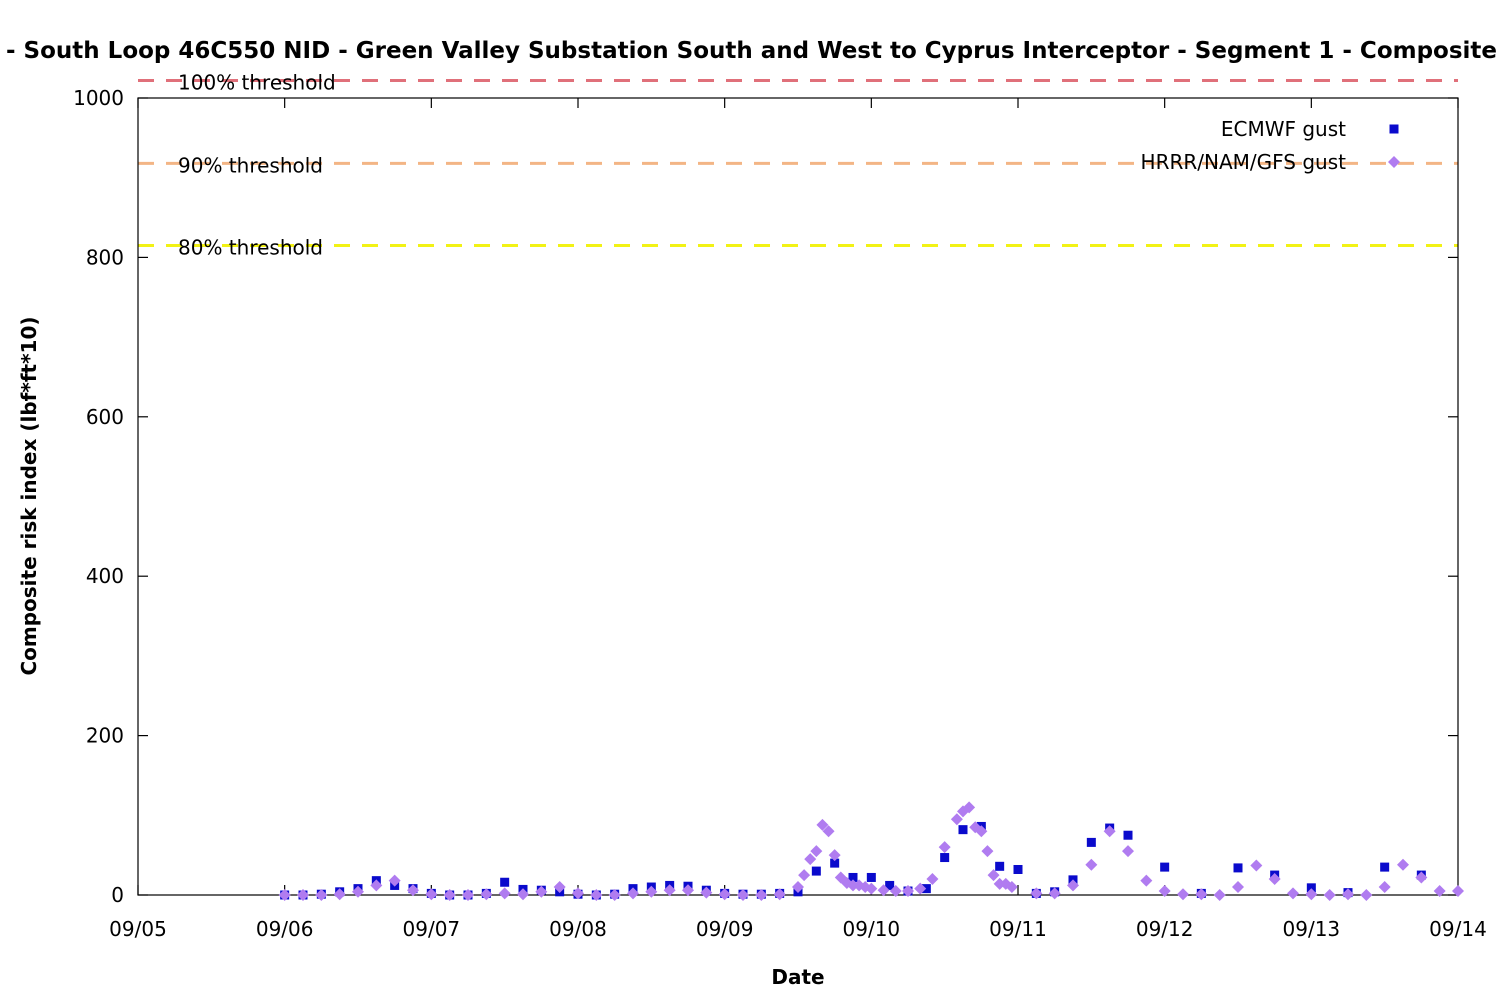 The height and width of the screenshot is (1000, 1500). Describe the element at coordinates (105, 257) in the screenshot. I see `y-tick-label: 800` at that location.